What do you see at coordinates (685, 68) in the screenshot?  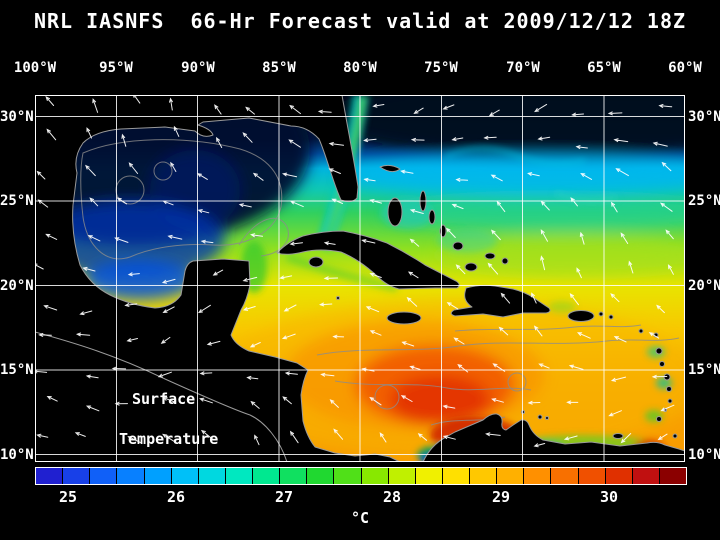 I see `lon-tick-label: 60°W` at bounding box center [685, 68].